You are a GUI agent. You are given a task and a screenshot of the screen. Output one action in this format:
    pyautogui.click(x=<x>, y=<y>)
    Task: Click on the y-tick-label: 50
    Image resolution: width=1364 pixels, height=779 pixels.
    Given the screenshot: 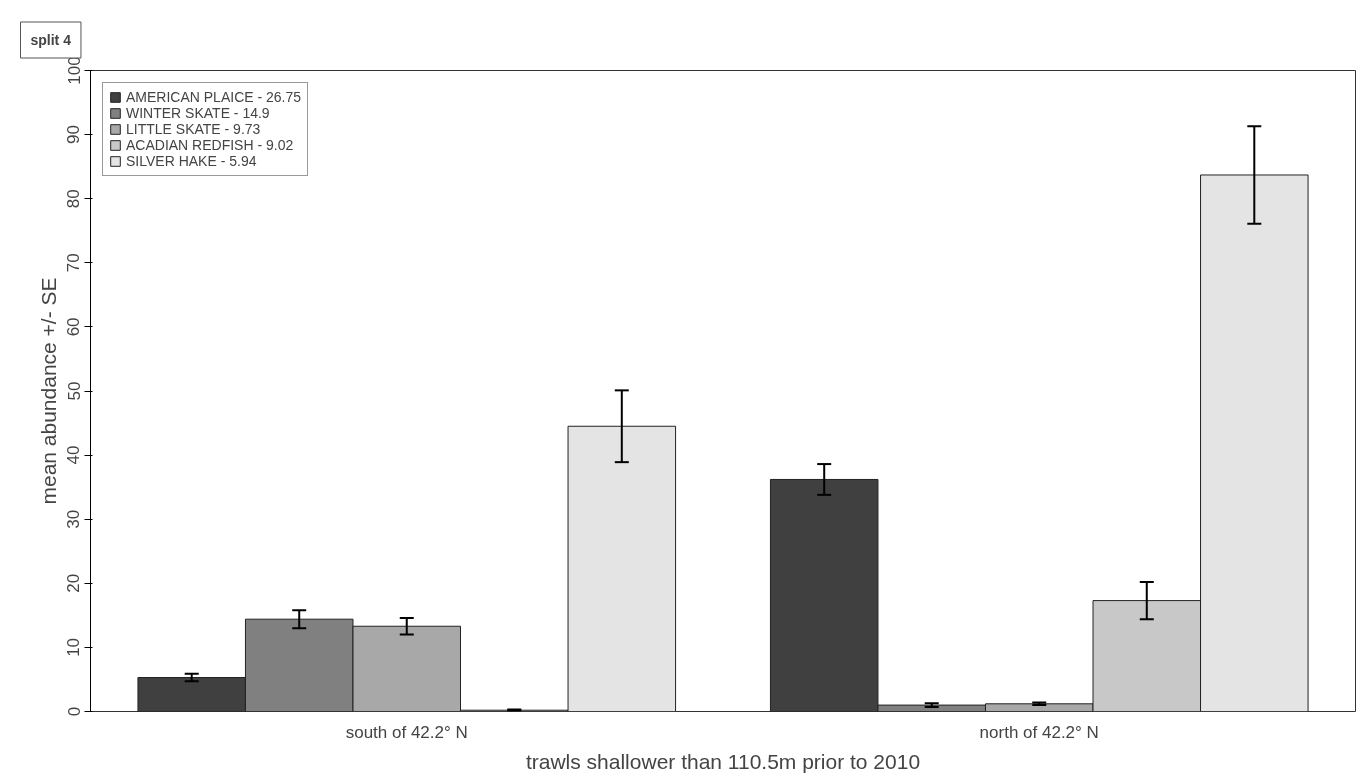 What is the action you would take?
    pyautogui.click(x=74, y=391)
    